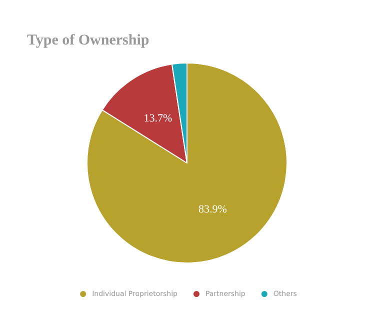  What do you see at coordinates (158, 118) in the screenshot?
I see `data-label: 13.7%` at bounding box center [158, 118].